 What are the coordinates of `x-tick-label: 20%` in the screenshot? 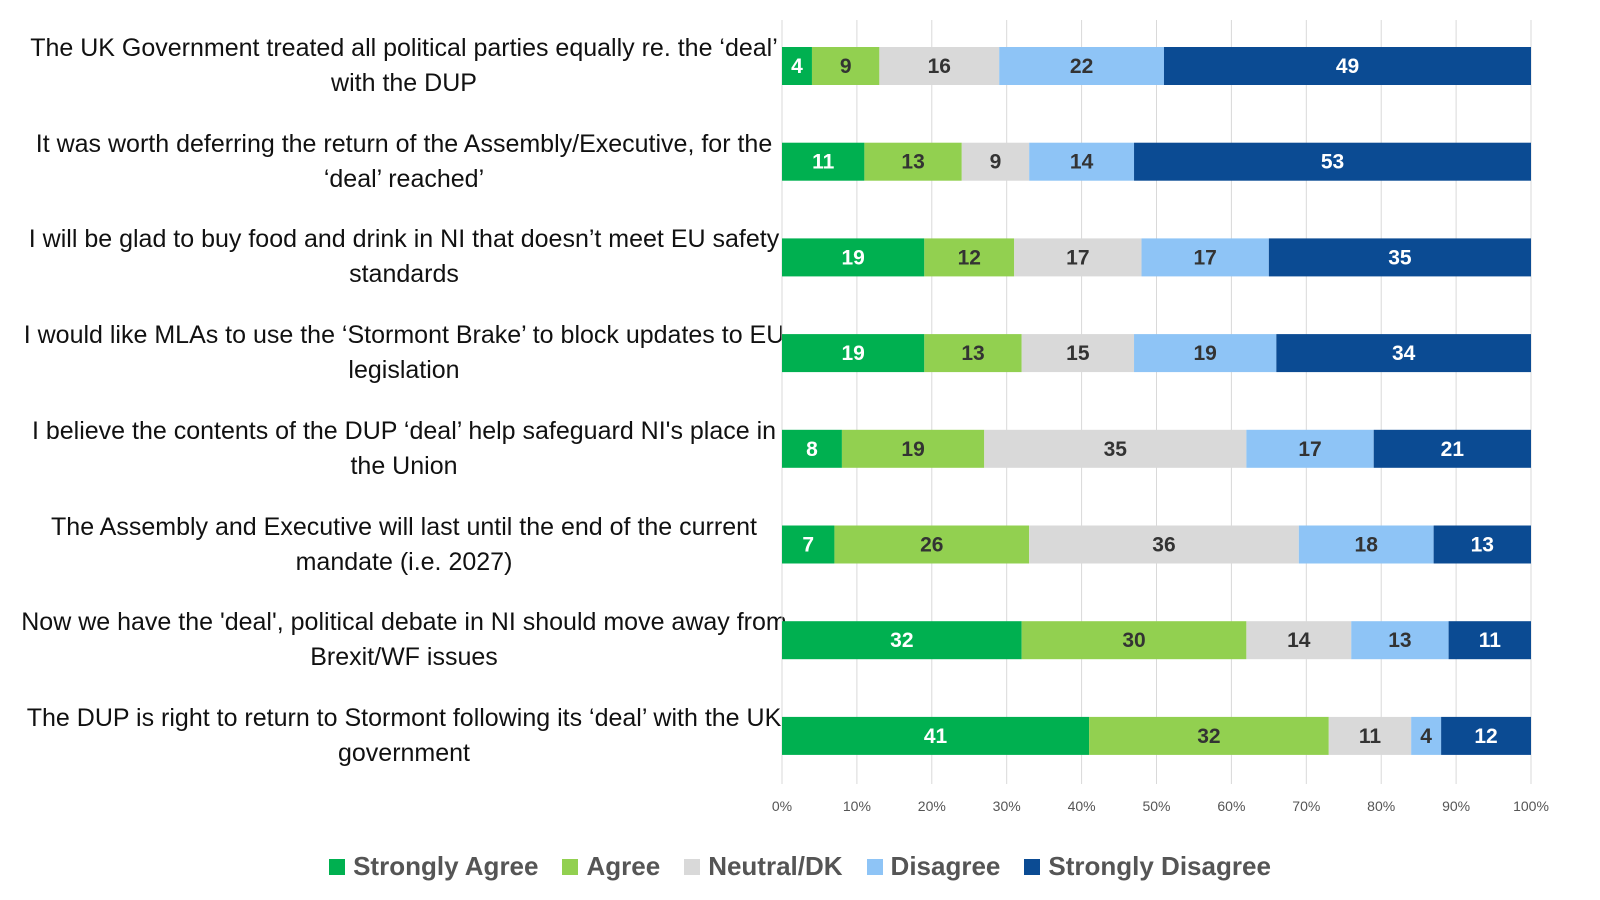 It's located at (932, 806).